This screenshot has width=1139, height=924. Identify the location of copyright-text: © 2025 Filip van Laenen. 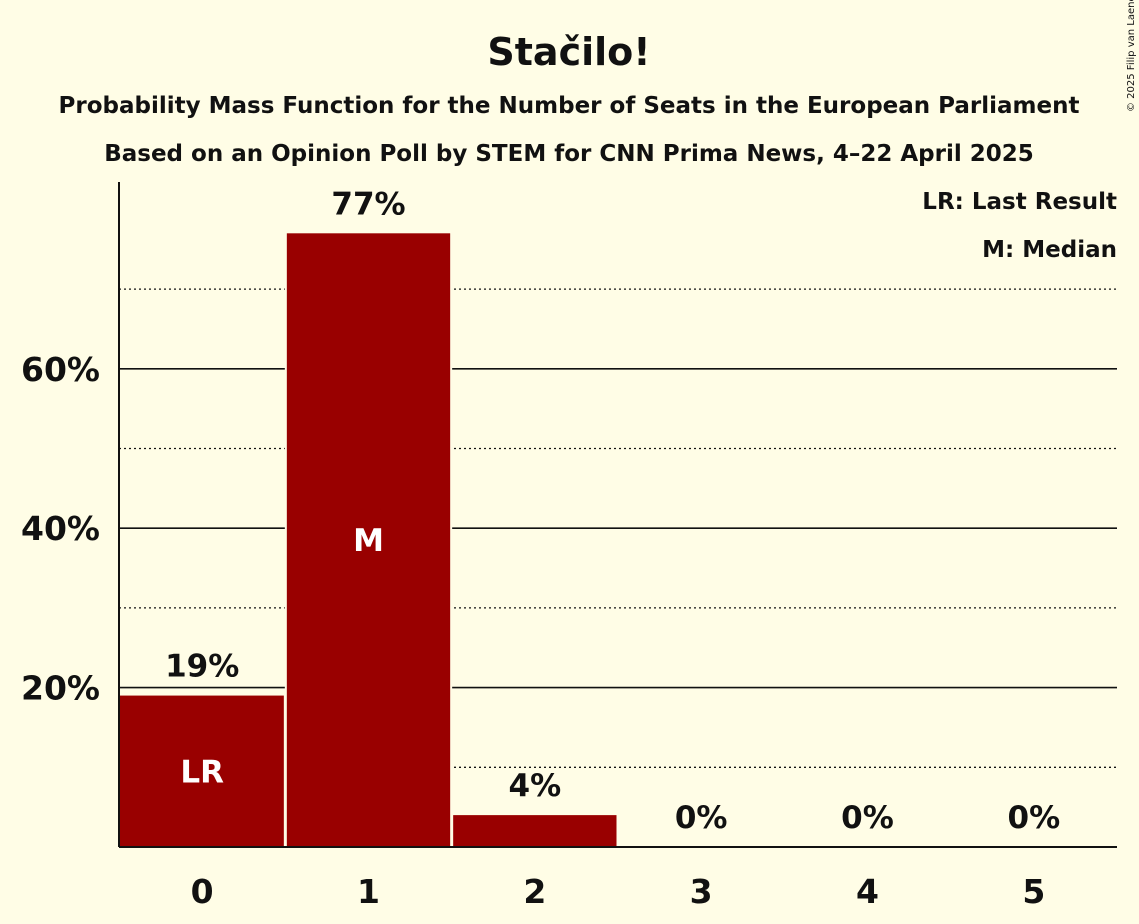
(1131, 56).